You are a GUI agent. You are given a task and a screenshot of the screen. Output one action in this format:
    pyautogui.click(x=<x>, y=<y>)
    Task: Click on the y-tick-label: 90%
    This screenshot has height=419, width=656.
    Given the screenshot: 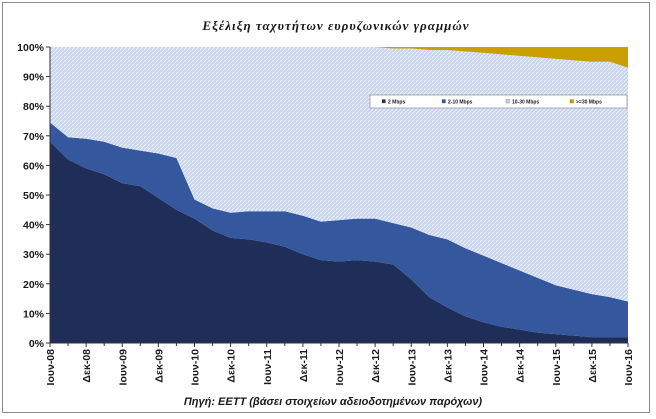 What is the action you would take?
    pyautogui.click(x=34, y=78)
    